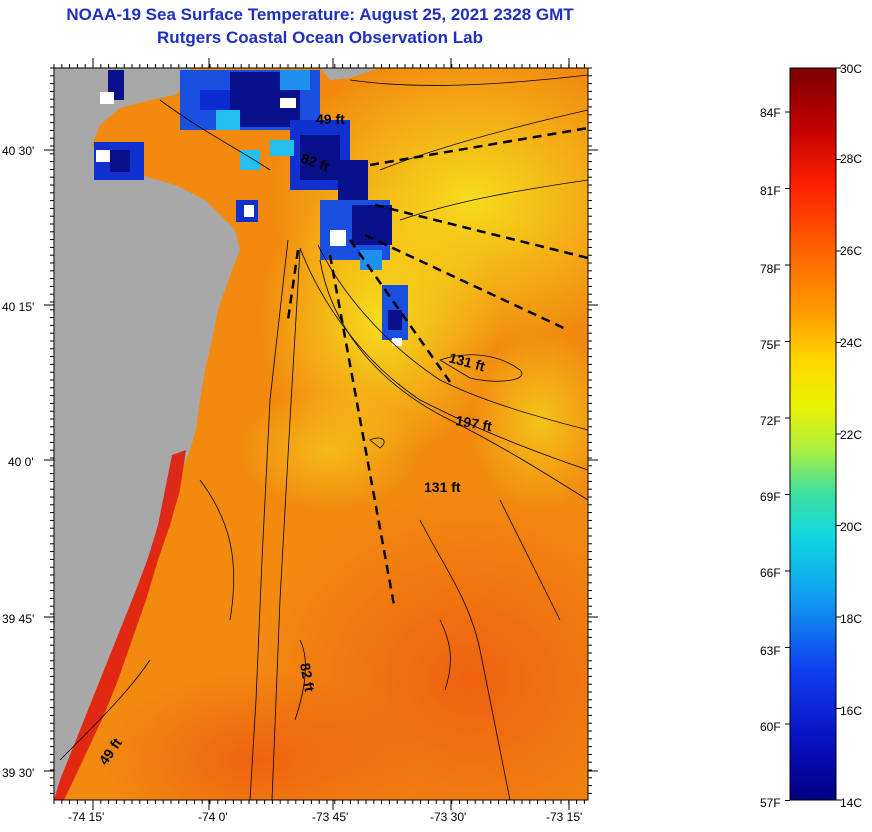  Describe the element at coordinates (448, 817) in the screenshot. I see `lon-label-73-30: -73 30'` at that location.